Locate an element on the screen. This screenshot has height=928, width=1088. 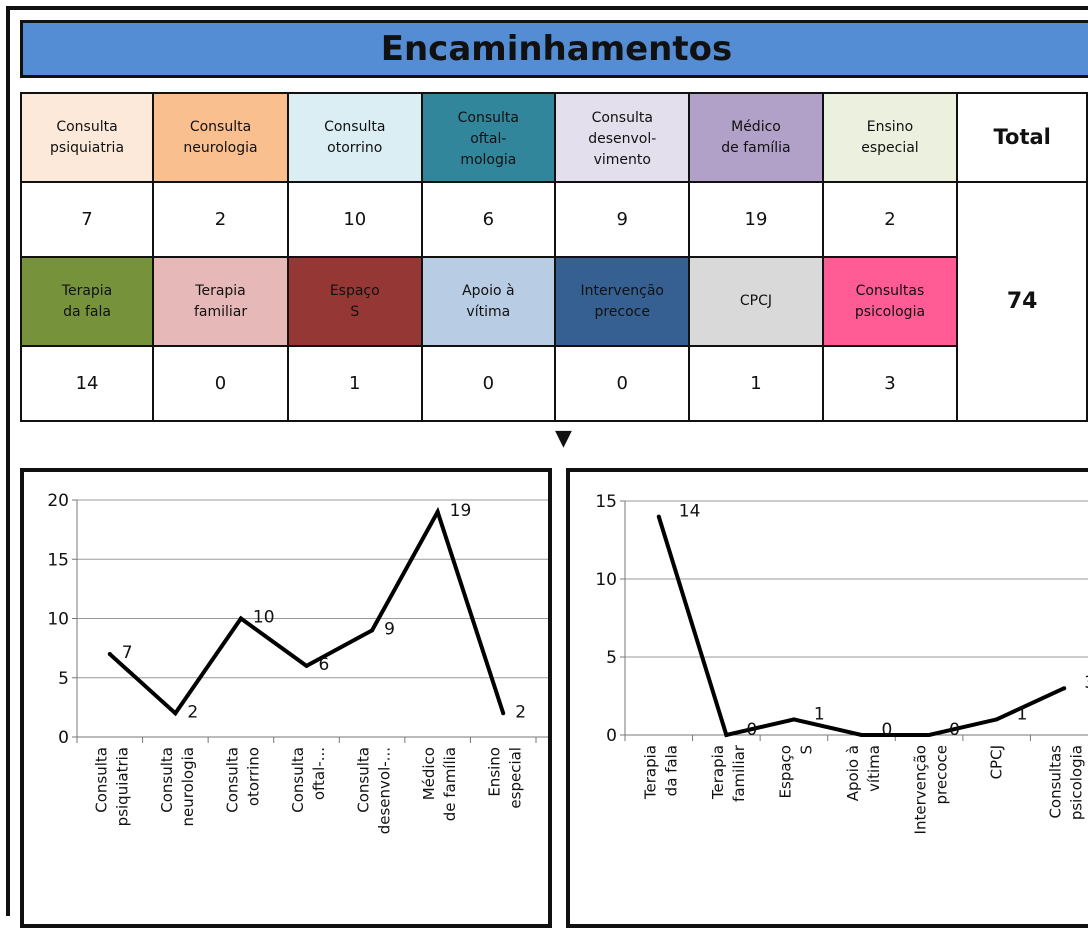
header-label-line: vítima is located at coordinates (488, 311).